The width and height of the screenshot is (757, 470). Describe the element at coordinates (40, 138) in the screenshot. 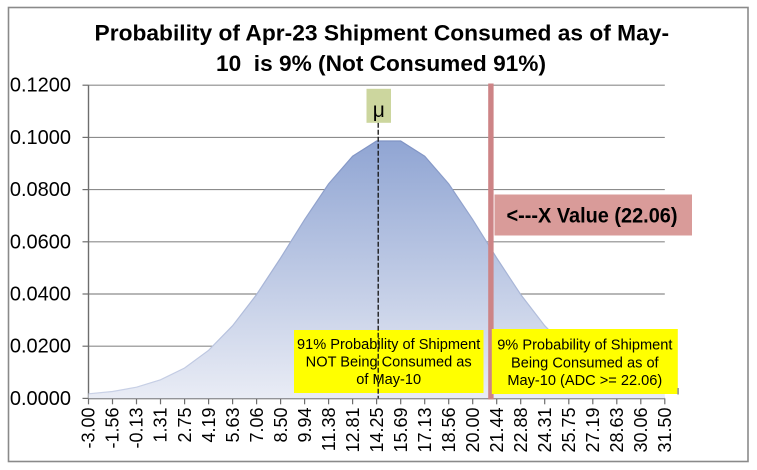

I see `svg-text: 0.1000` at that location.